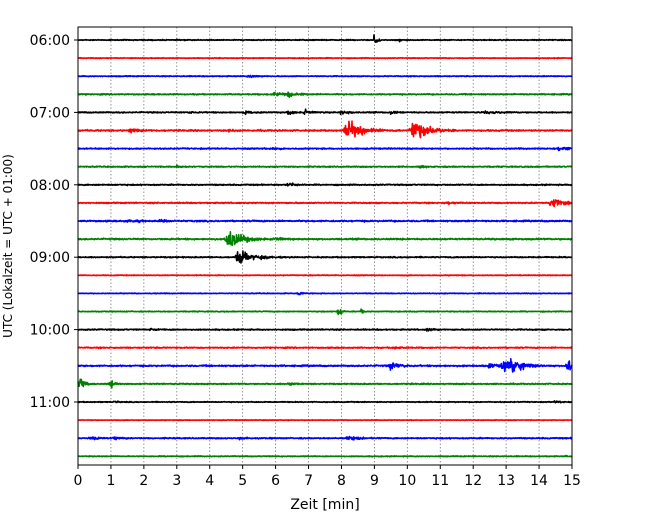 This screenshot has height=520, width=650. What do you see at coordinates (50, 258) in the screenshot?
I see `y-tick-label: 09:00` at bounding box center [50, 258].